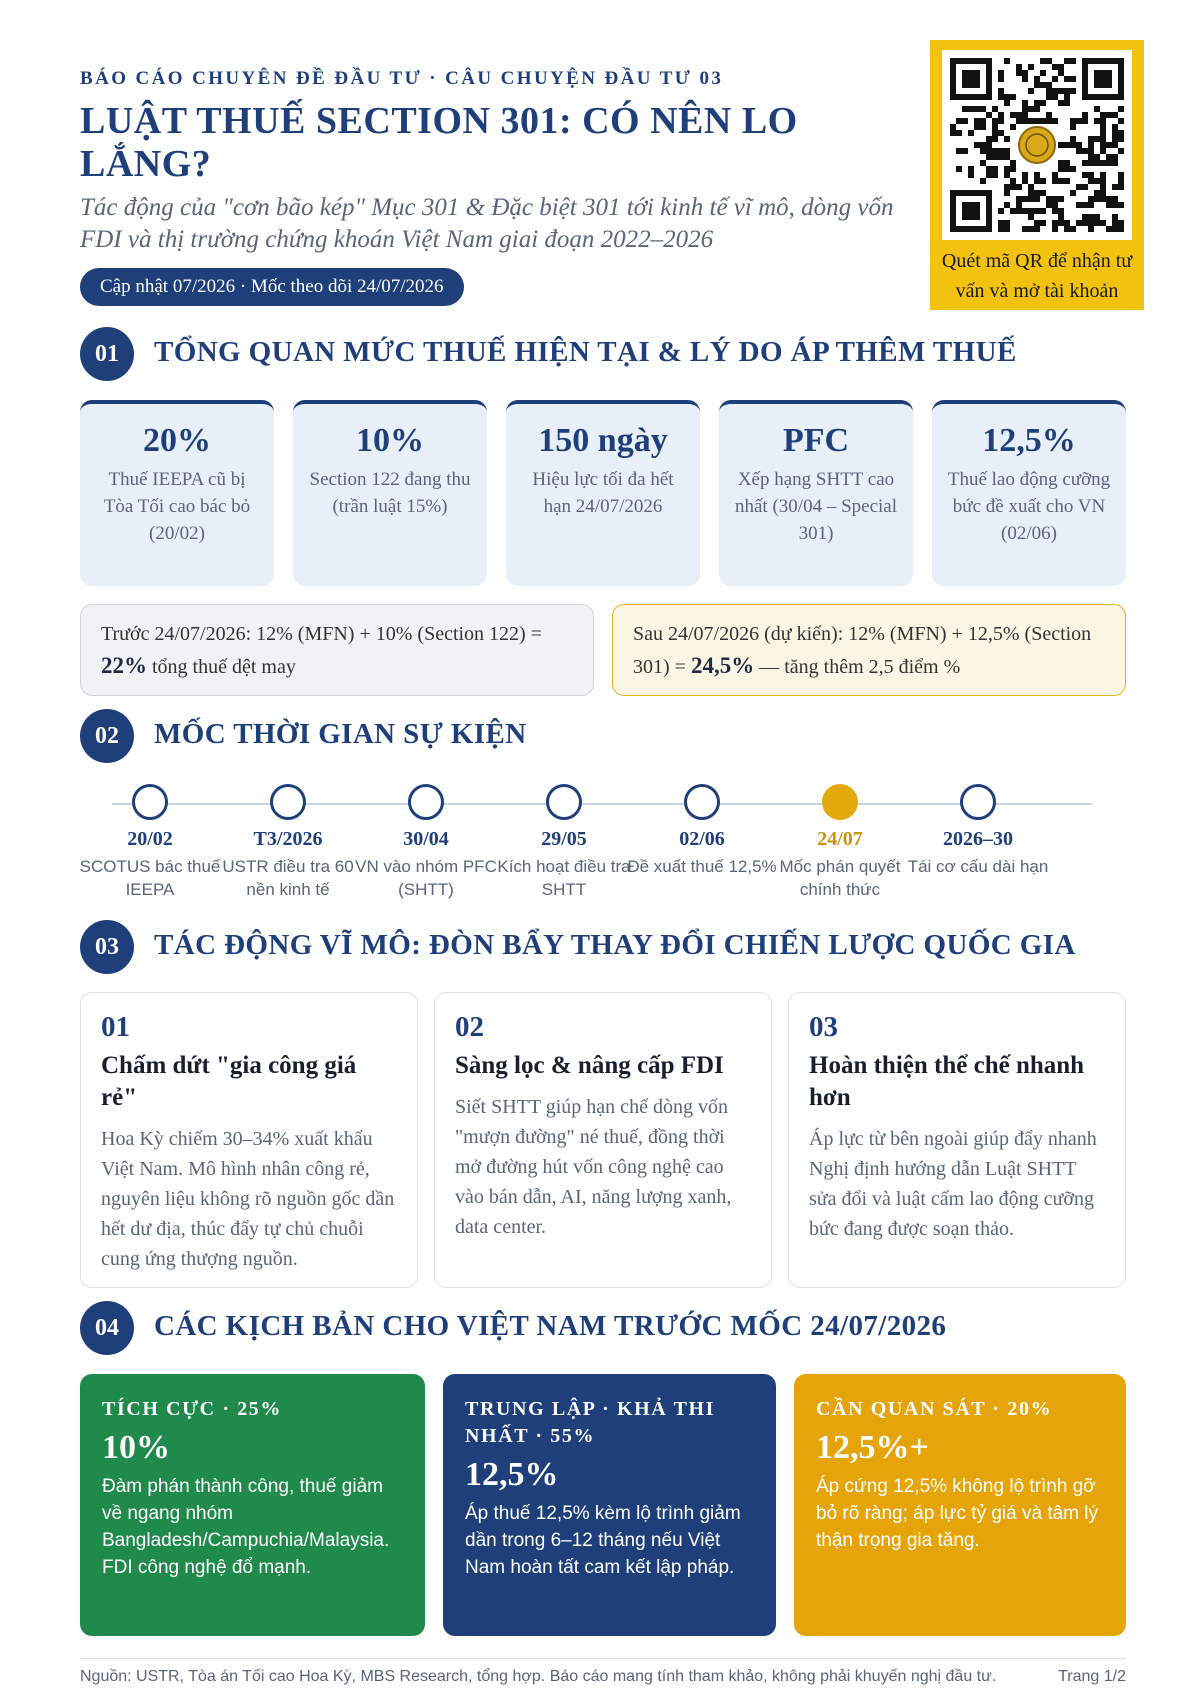 This screenshot has width=1200, height=1698. I want to click on timeline-date: 24/07, so click(840, 839).